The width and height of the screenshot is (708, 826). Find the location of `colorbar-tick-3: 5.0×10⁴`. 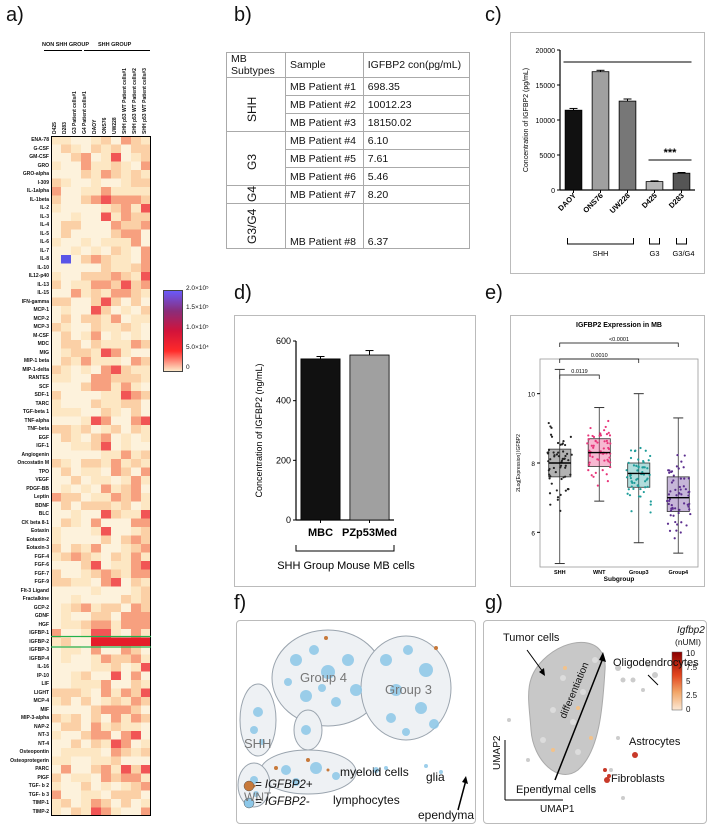

colorbar-tick-3: 5.0×10⁴ is located at coordinates (197, 347).